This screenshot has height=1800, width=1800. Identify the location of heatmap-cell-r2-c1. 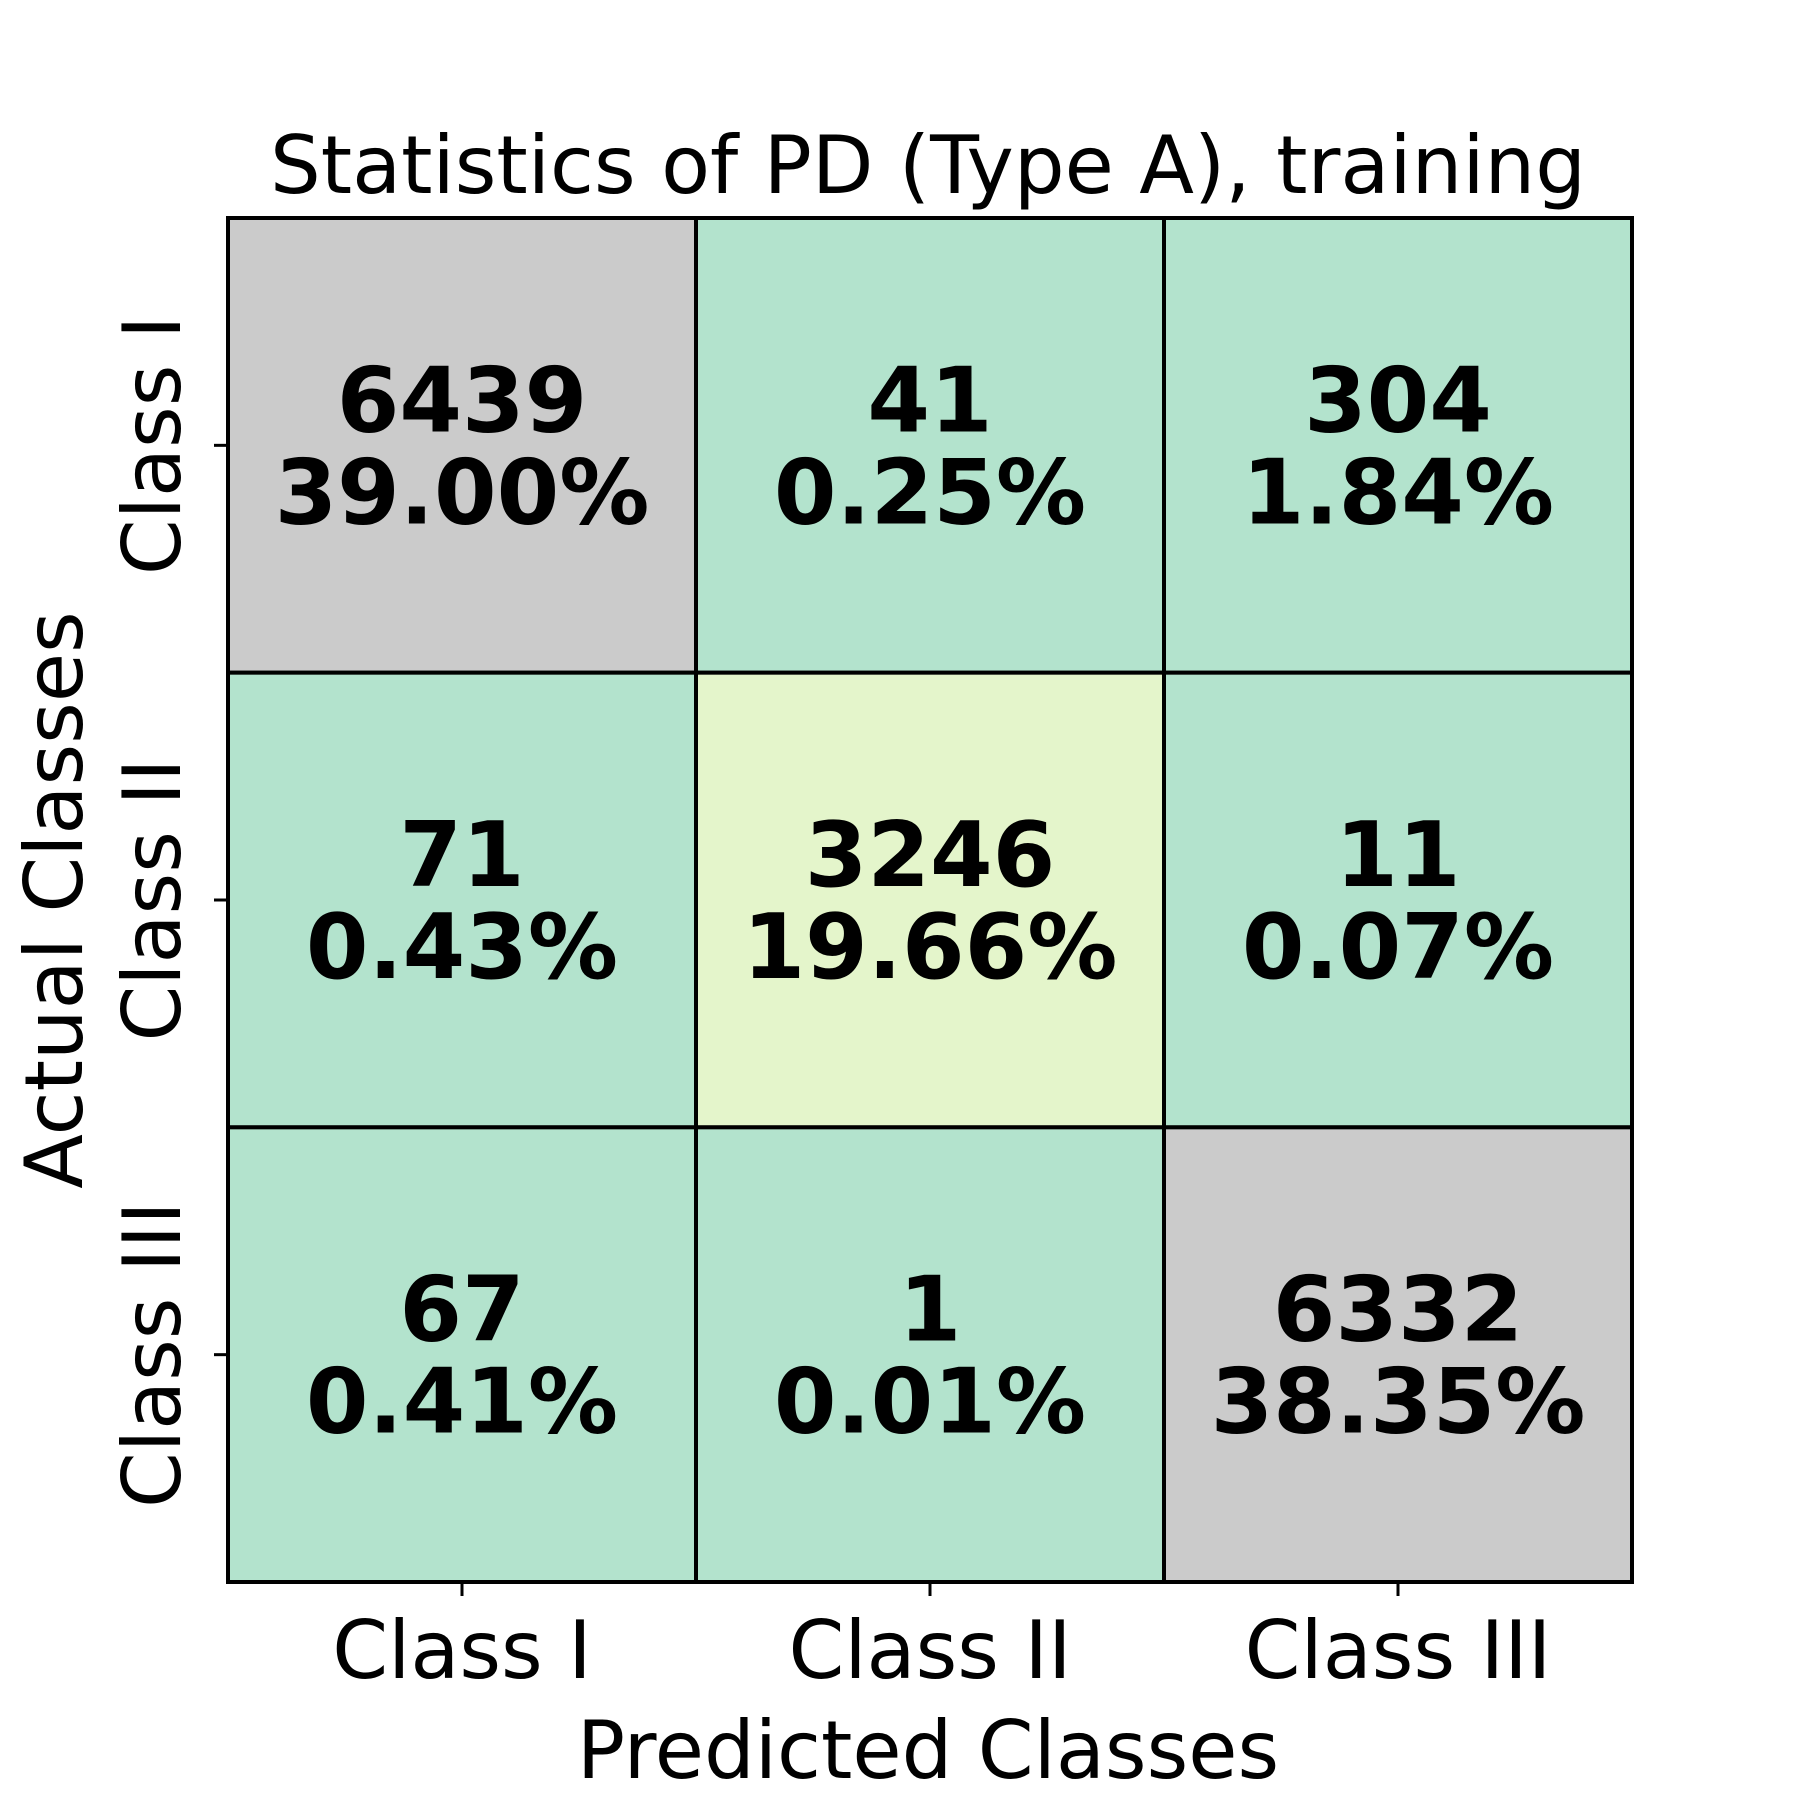
(462, 900).